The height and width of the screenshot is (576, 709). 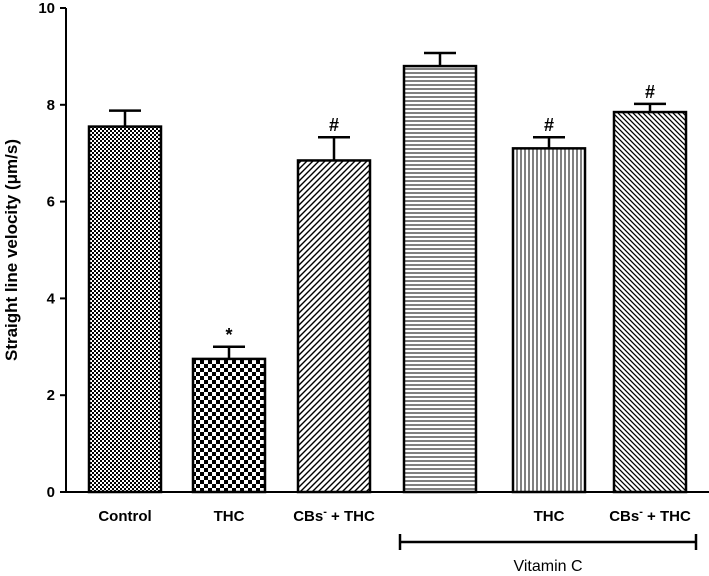 I want to click on cbs-superscript-2: -, so click(x=641, y=512).